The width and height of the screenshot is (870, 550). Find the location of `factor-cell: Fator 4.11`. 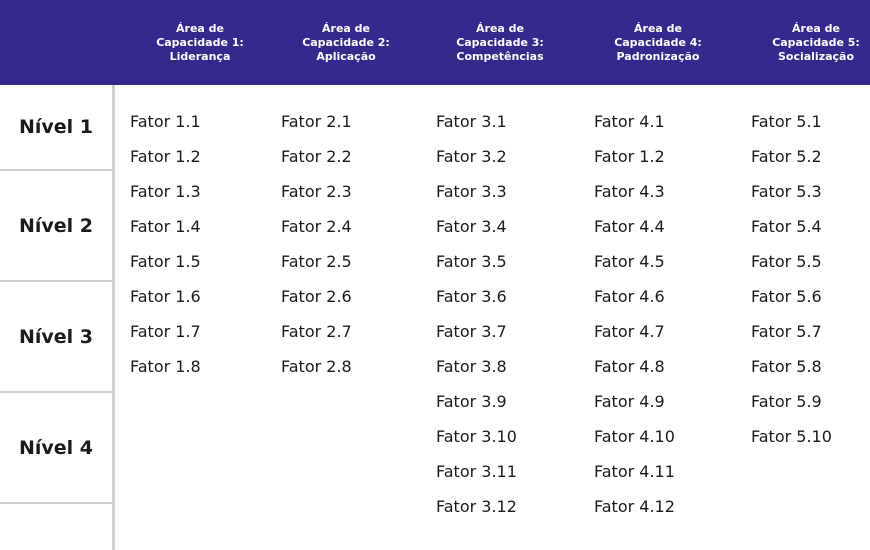

factor-cell: Fator 4.11 is located at coordinates (634, 471).